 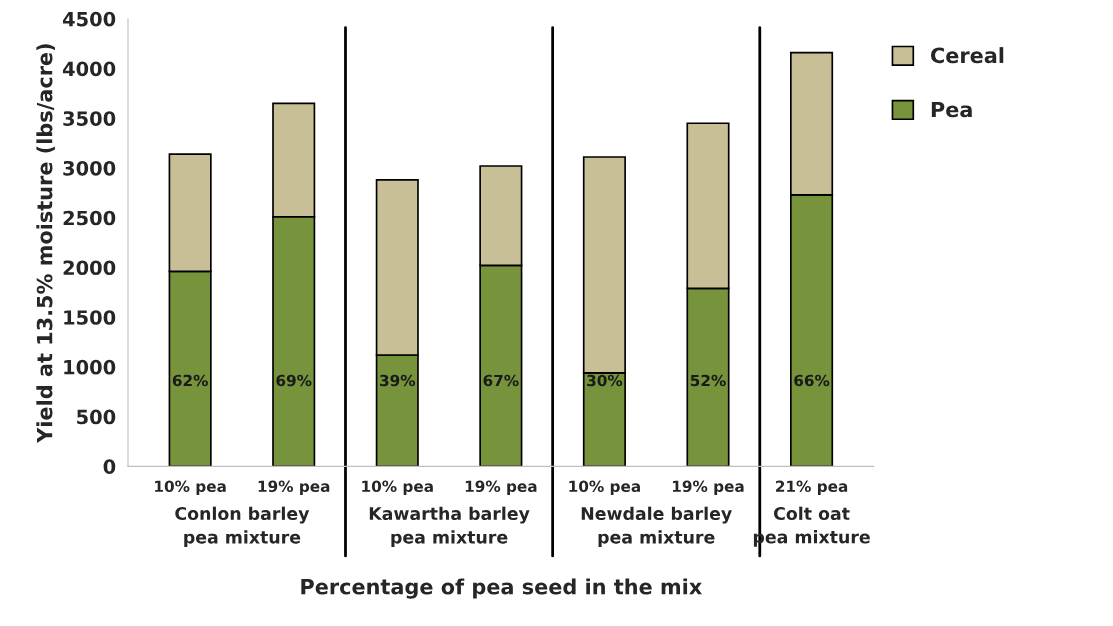 I want to click on y-tick-label: 4500, so click(x=89, y=19).